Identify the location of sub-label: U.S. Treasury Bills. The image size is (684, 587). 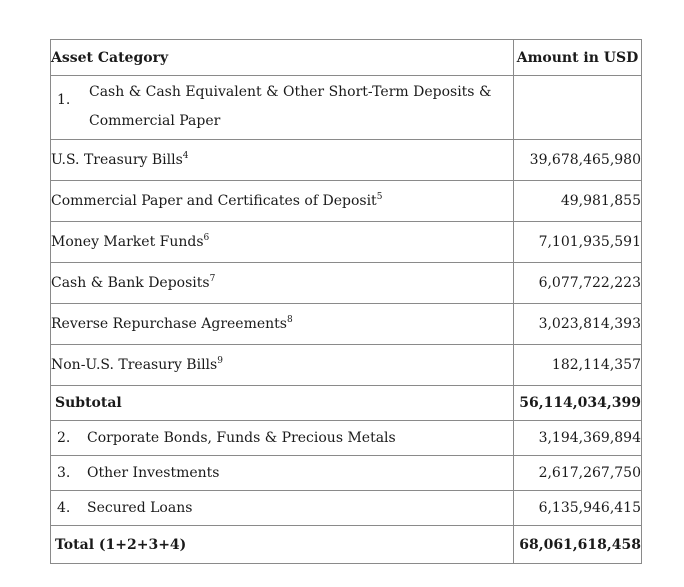
(117, 160).